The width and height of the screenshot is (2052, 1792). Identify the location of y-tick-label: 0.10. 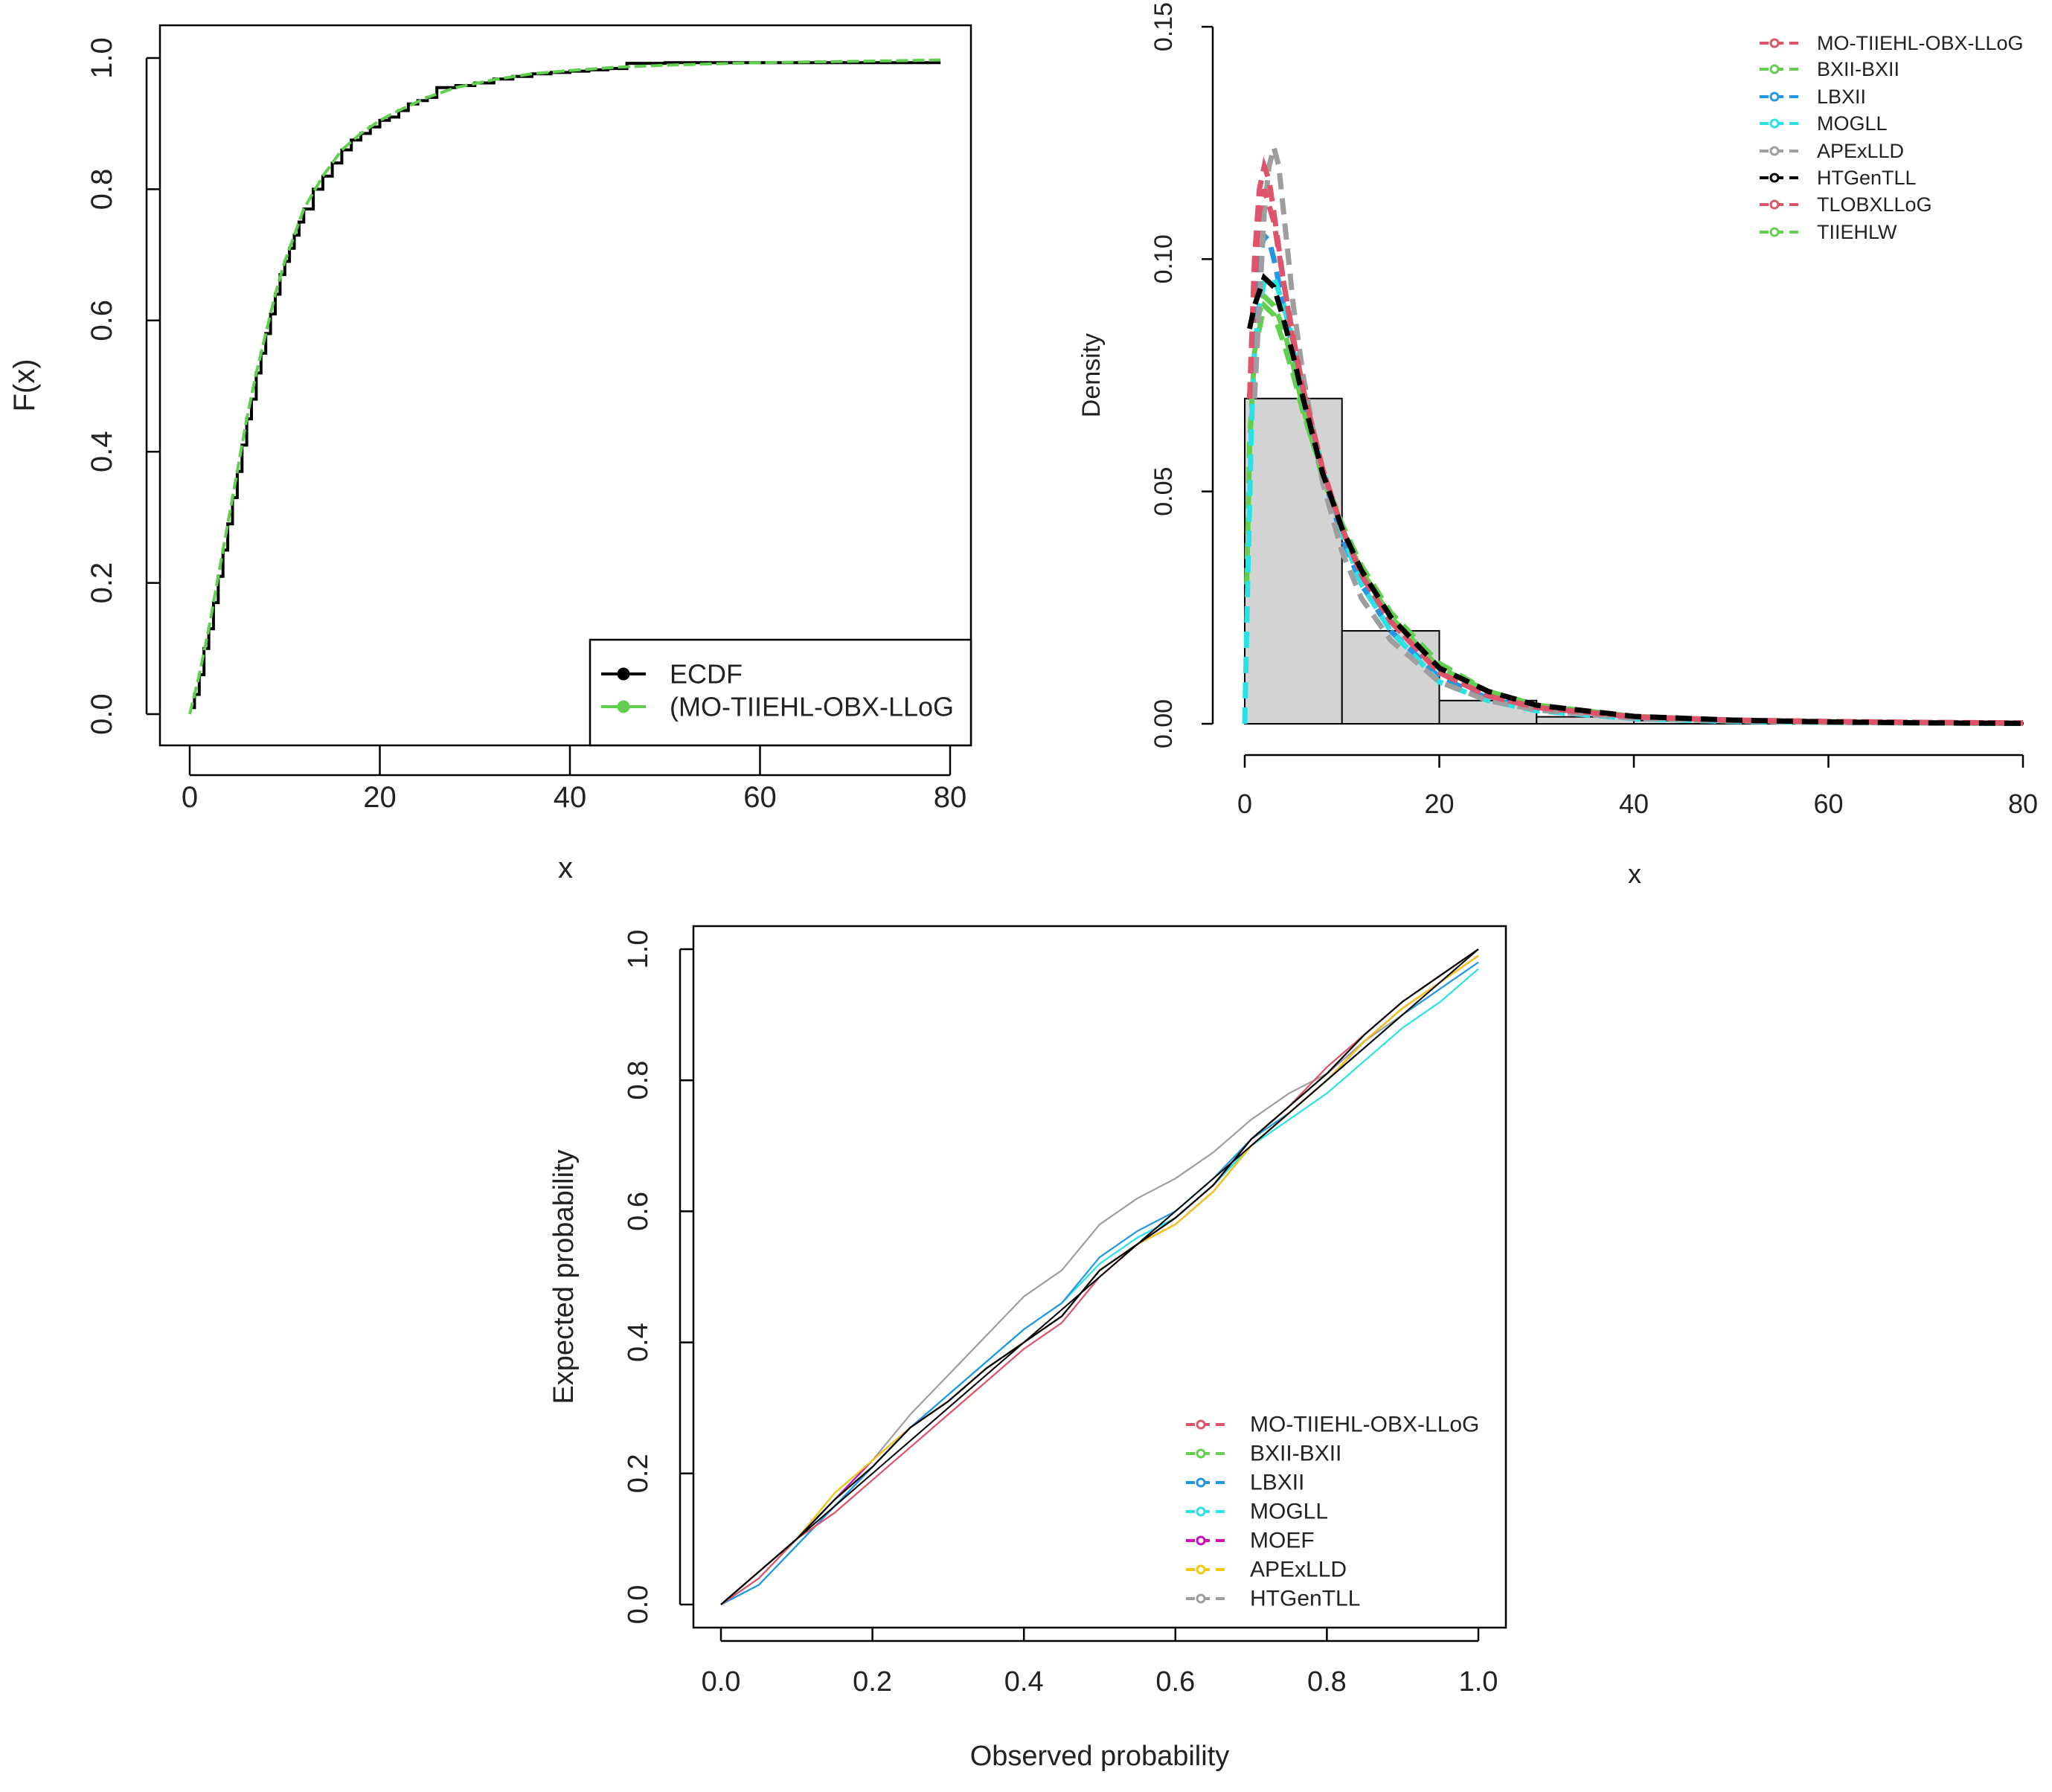
(1164, 259).